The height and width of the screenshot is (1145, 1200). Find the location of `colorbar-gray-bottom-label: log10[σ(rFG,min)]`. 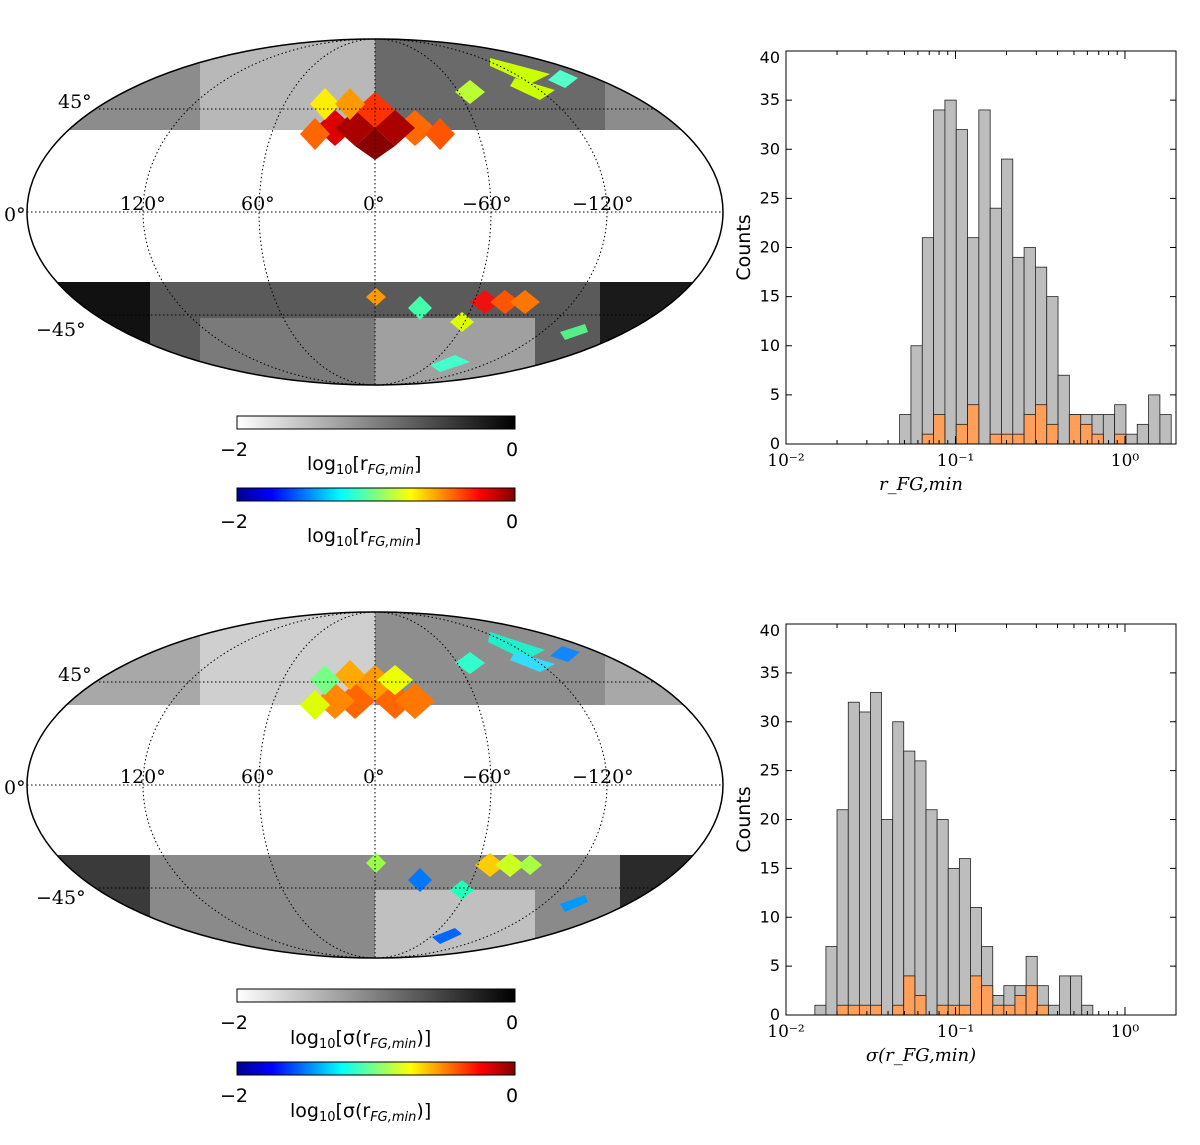

colorbar-gray-bottom-label: log10[σ(rFG,min)] is located at coordinates (360, 1039).